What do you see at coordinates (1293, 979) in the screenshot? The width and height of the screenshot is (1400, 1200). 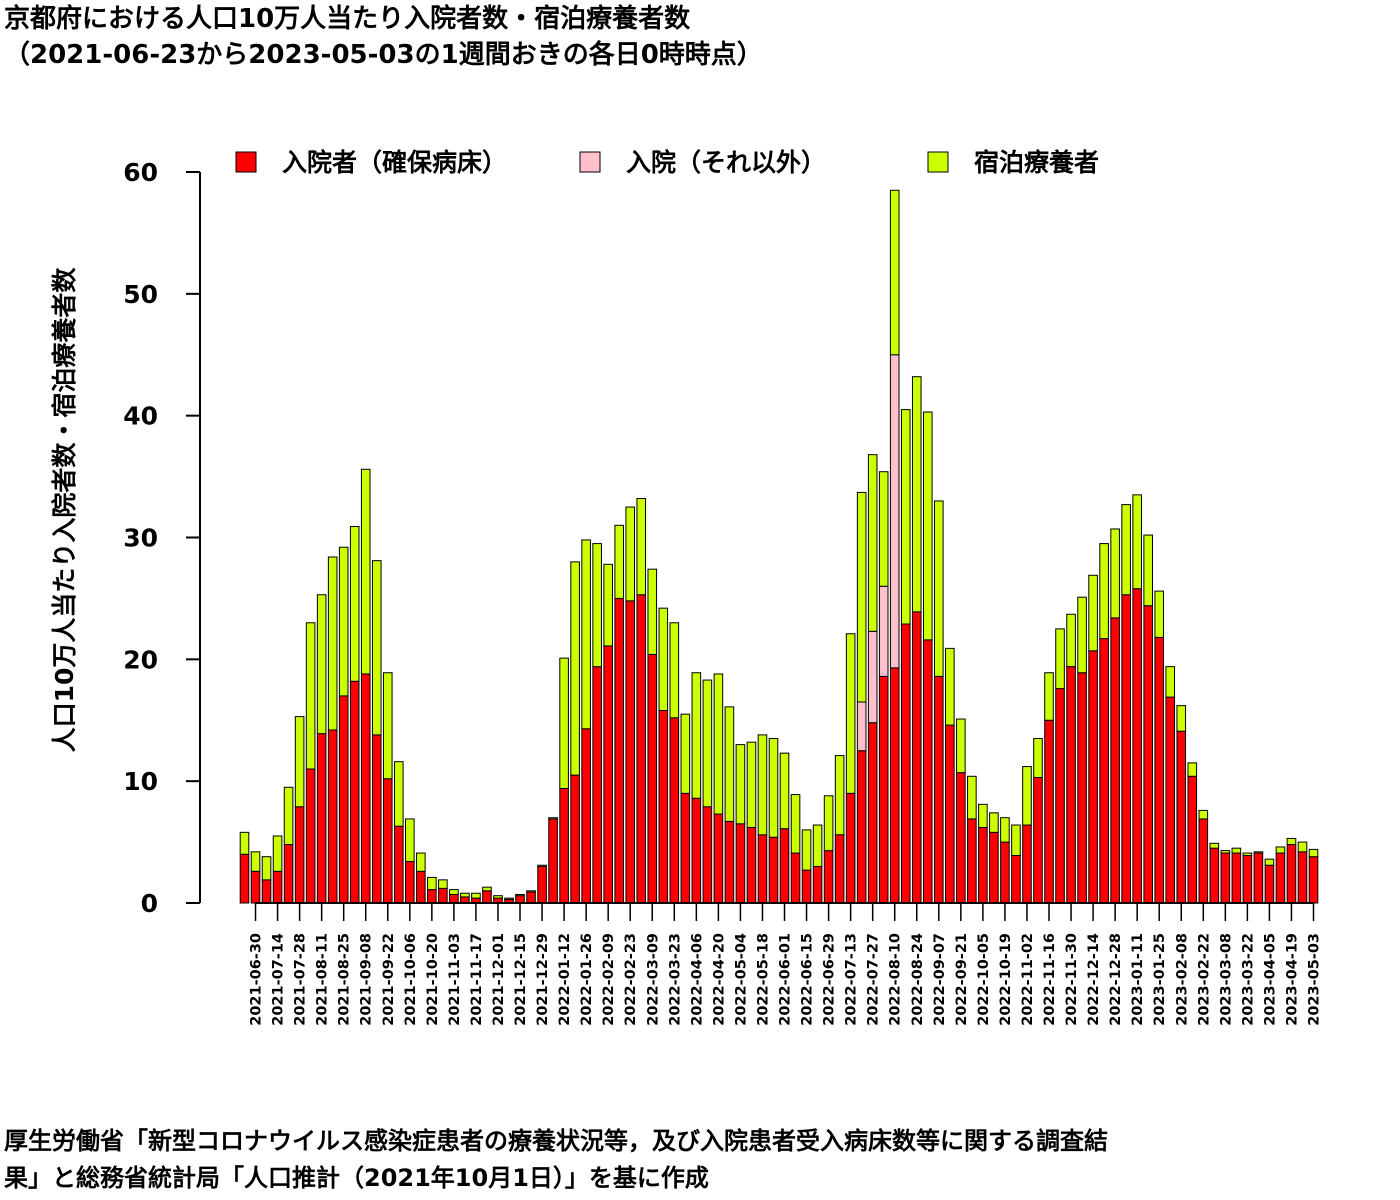 I see `x-tick-label: 2023-04-19` at bounding box center [1293, 979].